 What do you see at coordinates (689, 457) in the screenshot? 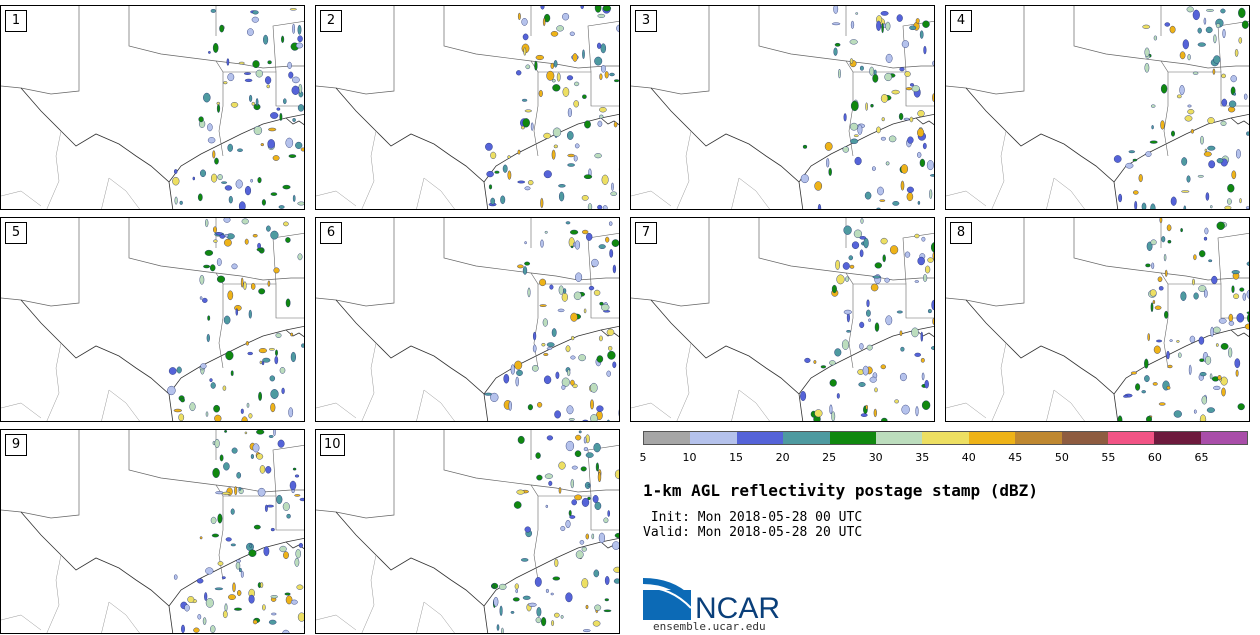
I see `colorbar-tick-label: 10` at bounding box center [689, 457].